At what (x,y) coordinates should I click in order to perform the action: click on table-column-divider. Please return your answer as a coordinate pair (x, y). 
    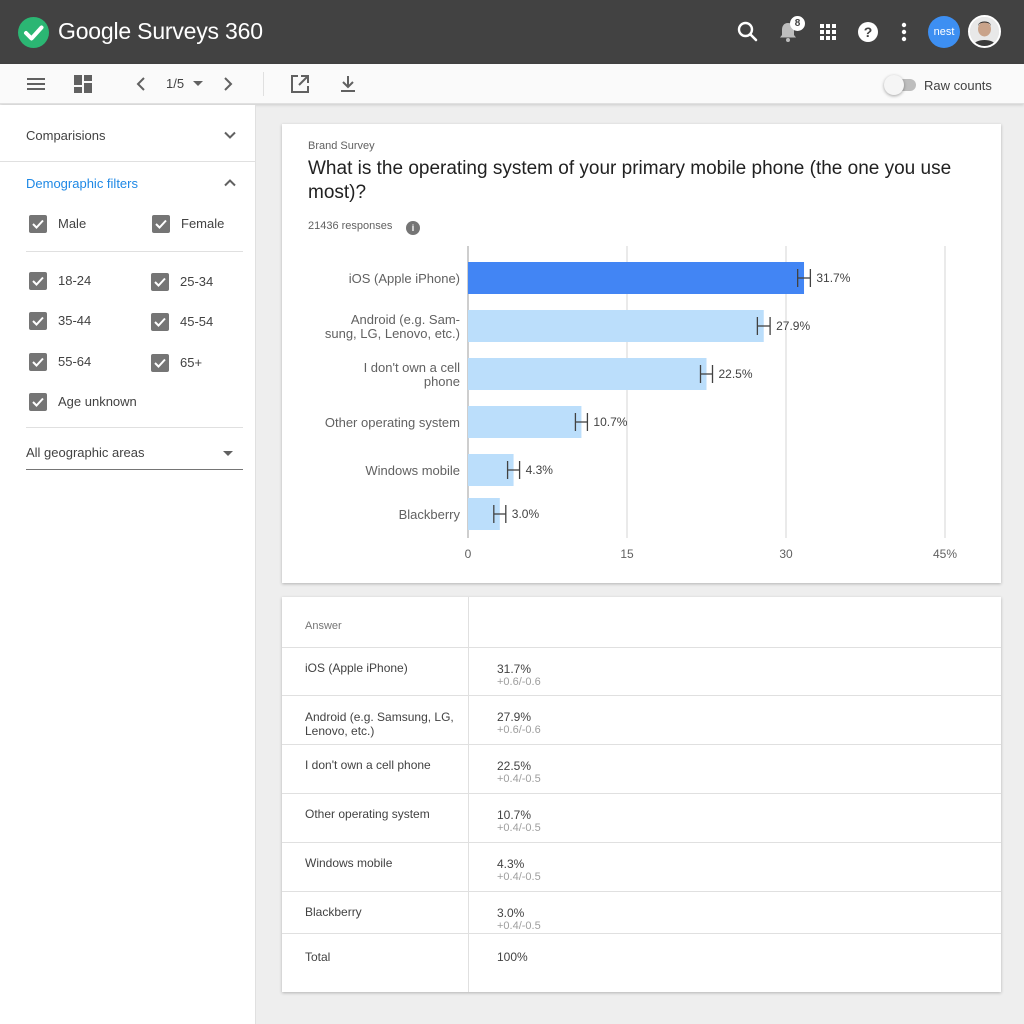
    Looking at the image, I should click on (468, 794).